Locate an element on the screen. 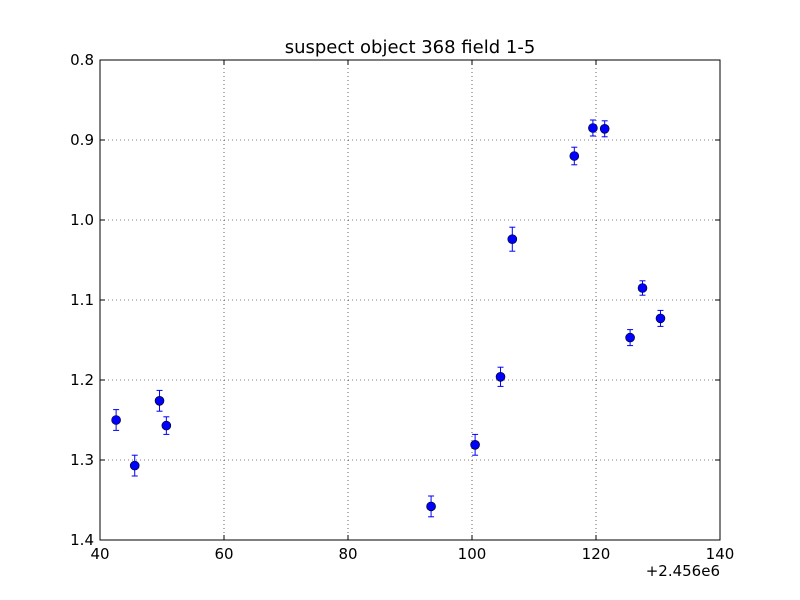 This screenshot has width=800, height=600. y-tick-label: 1.1 is located at coordinates (82, 300).